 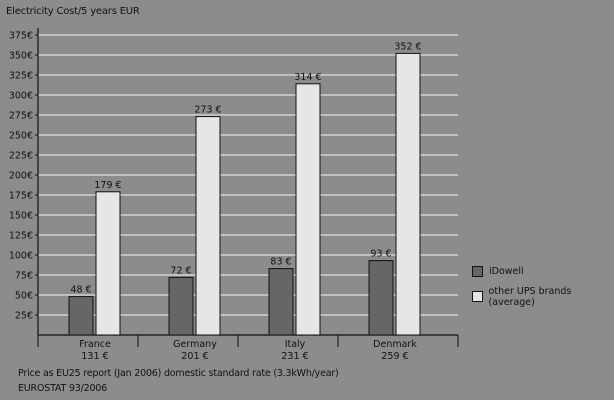 I want to click on y-axis-title: Electricity Cost/5 years EUR, so click(x=73, y=11).